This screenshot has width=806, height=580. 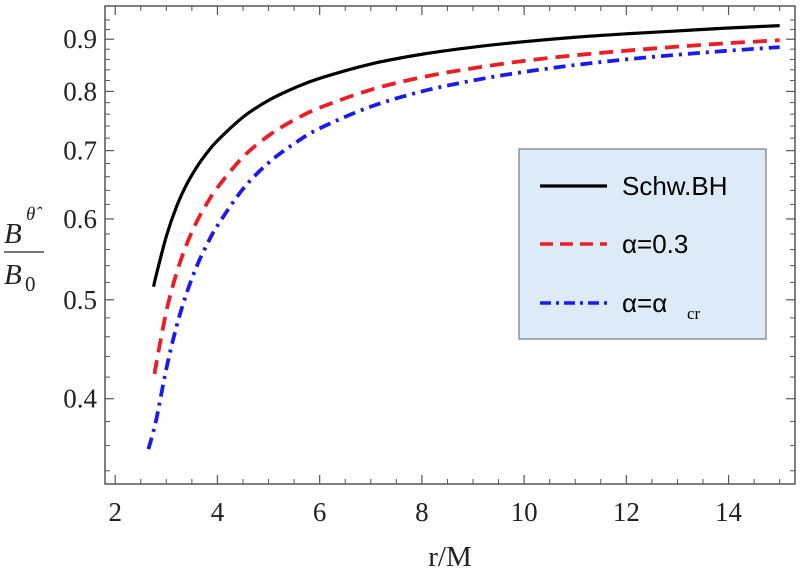 I want to click on x-tick-label: 2, so click(x=115, y=512).